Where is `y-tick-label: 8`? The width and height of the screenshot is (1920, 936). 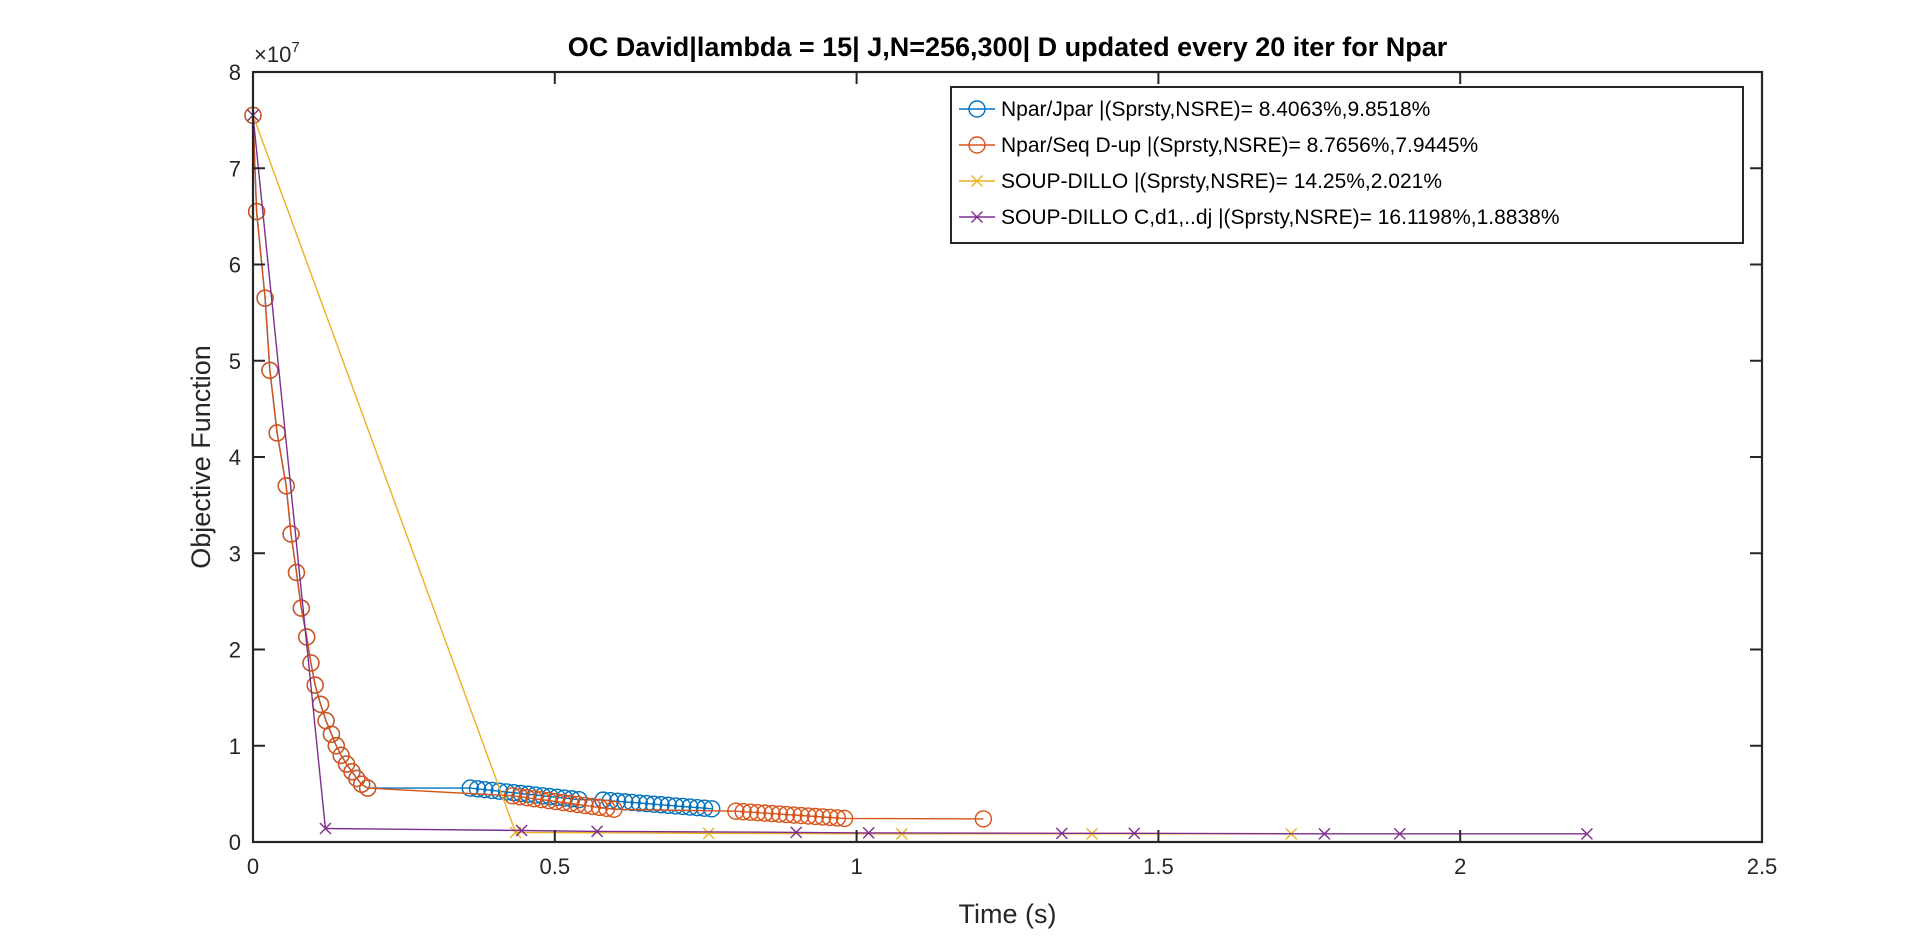 y-tick-label: 8 is located at coordinates (235, 72).